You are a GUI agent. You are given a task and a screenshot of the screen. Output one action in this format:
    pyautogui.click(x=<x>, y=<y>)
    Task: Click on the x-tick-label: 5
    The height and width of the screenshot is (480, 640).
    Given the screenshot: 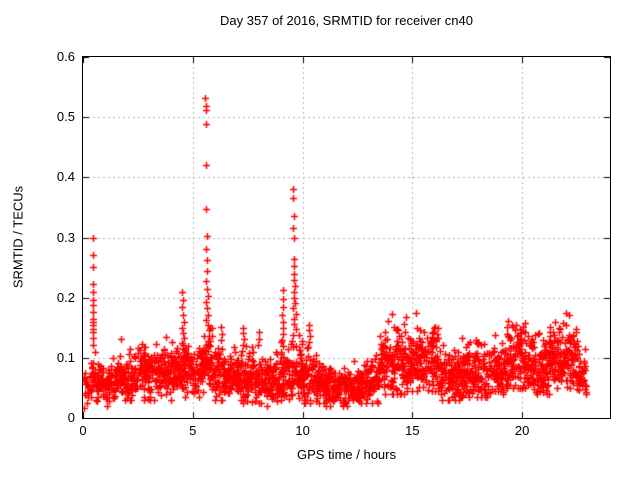 What is the action you would take?
    pyautogui.click(x=193, y=430)
    